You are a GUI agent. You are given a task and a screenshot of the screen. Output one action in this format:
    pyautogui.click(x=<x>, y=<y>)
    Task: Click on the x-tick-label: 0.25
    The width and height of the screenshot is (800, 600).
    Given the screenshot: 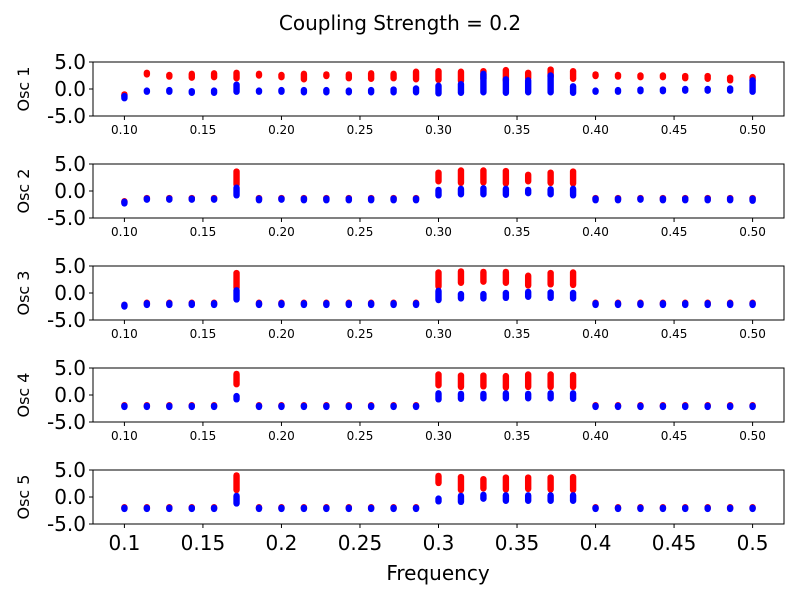 What is the action you would take?
    pyautogui.click(x=360, y=543)
    